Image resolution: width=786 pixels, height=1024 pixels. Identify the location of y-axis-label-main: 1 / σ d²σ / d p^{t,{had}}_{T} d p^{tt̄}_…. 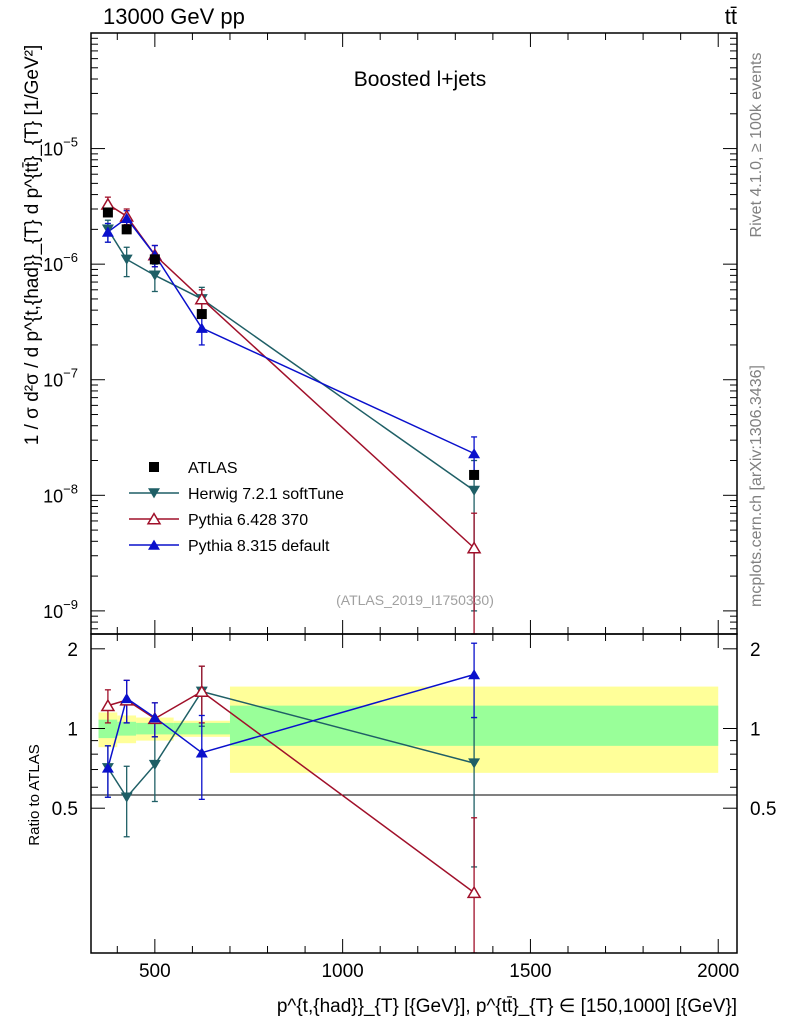
(32, 245).